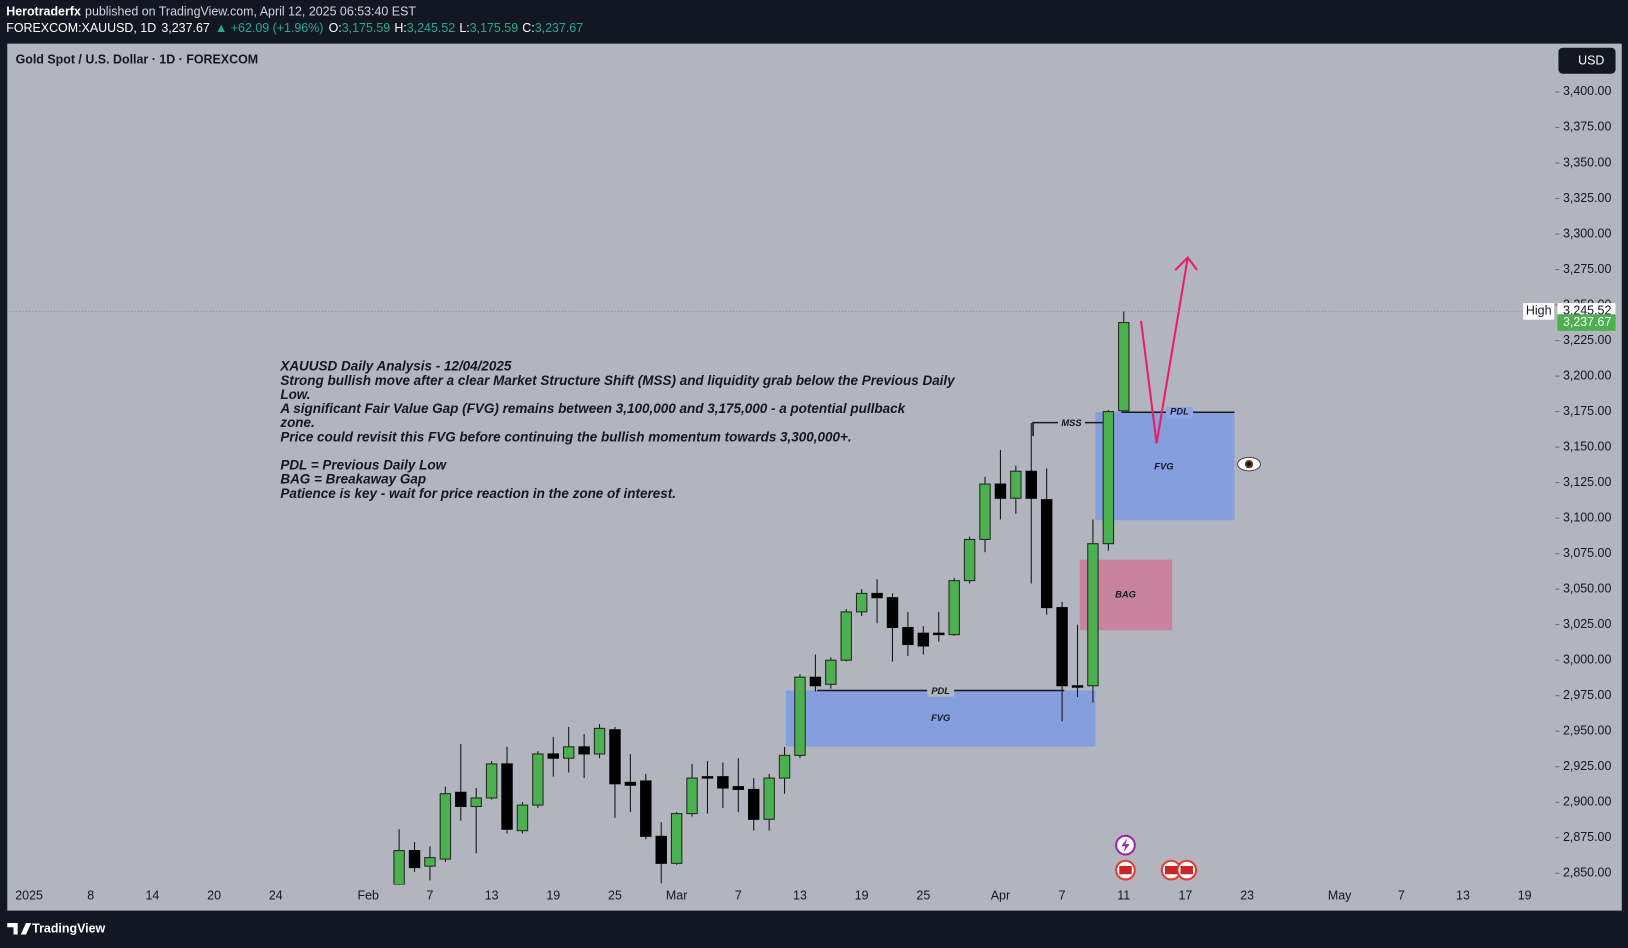  I want to click on note-line: XAUUSD Daily Analysis - 12/04/2025, so click(395, 366).